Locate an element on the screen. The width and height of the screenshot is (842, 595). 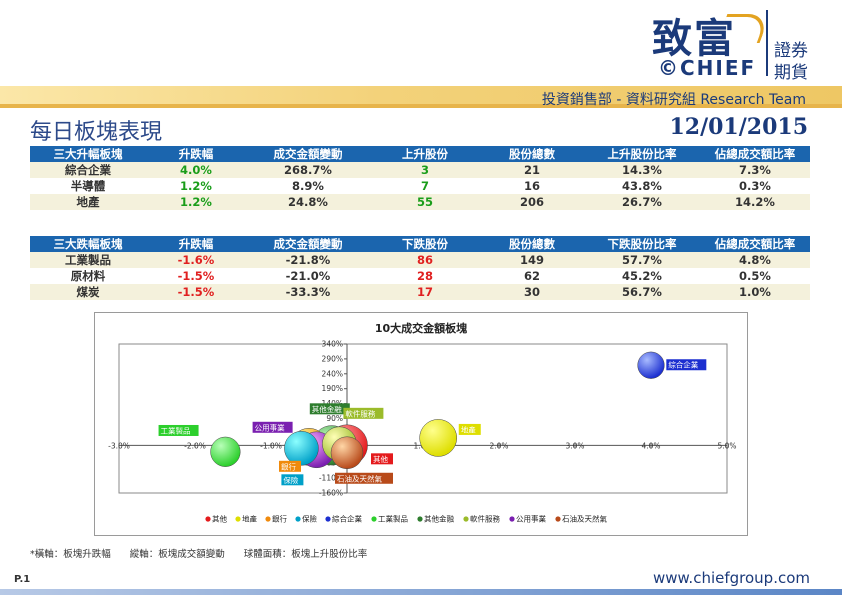
legend-entry: 其他 is located at coordinates (219, 519).